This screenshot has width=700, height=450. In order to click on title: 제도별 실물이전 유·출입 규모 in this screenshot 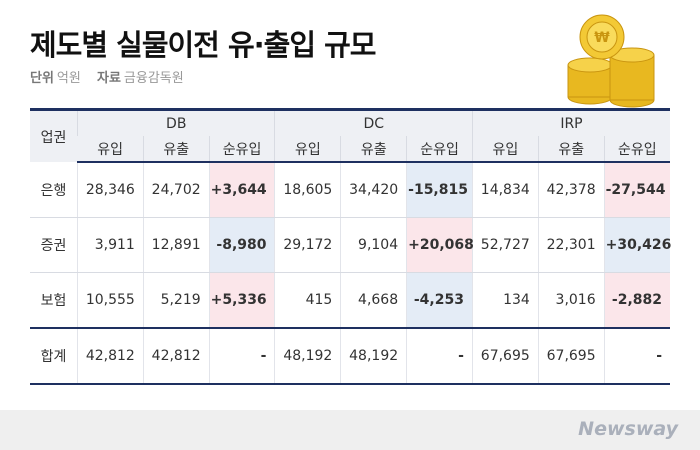, I will do `click(203, 45)`.